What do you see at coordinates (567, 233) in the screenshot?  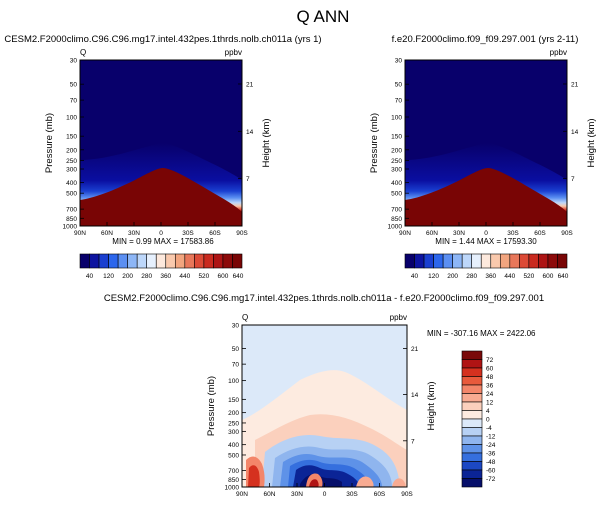 I see `panel-right-xtick-label: 90S` at bounding box center [567, 233].